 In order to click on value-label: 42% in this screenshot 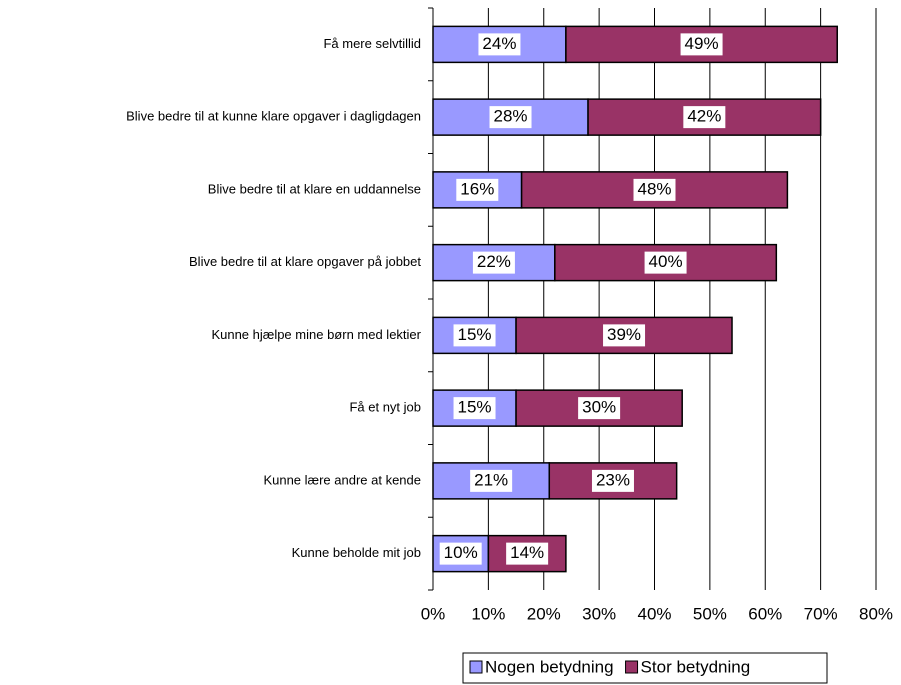, I will do `click(704, 116)`.